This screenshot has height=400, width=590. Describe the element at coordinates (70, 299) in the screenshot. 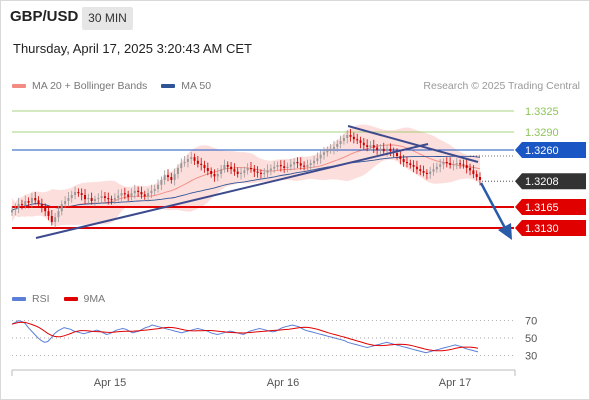

I see `rsi-ma-swatch` at that location.